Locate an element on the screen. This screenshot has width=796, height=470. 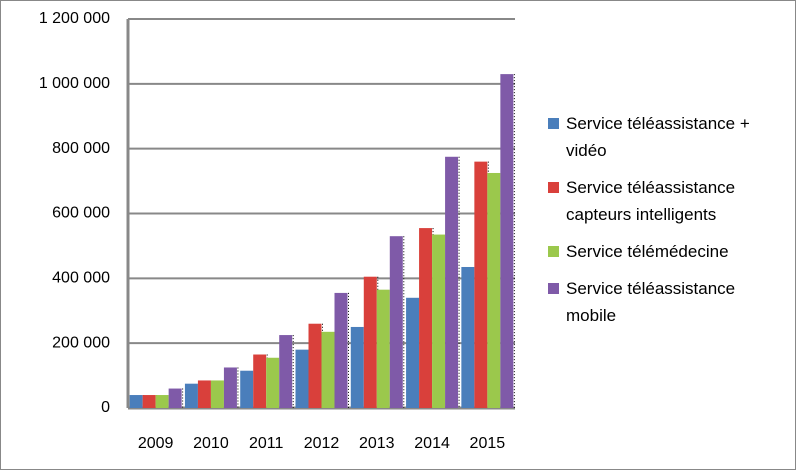
x-tick-label: 2015 is located at coordinates (488, 443).